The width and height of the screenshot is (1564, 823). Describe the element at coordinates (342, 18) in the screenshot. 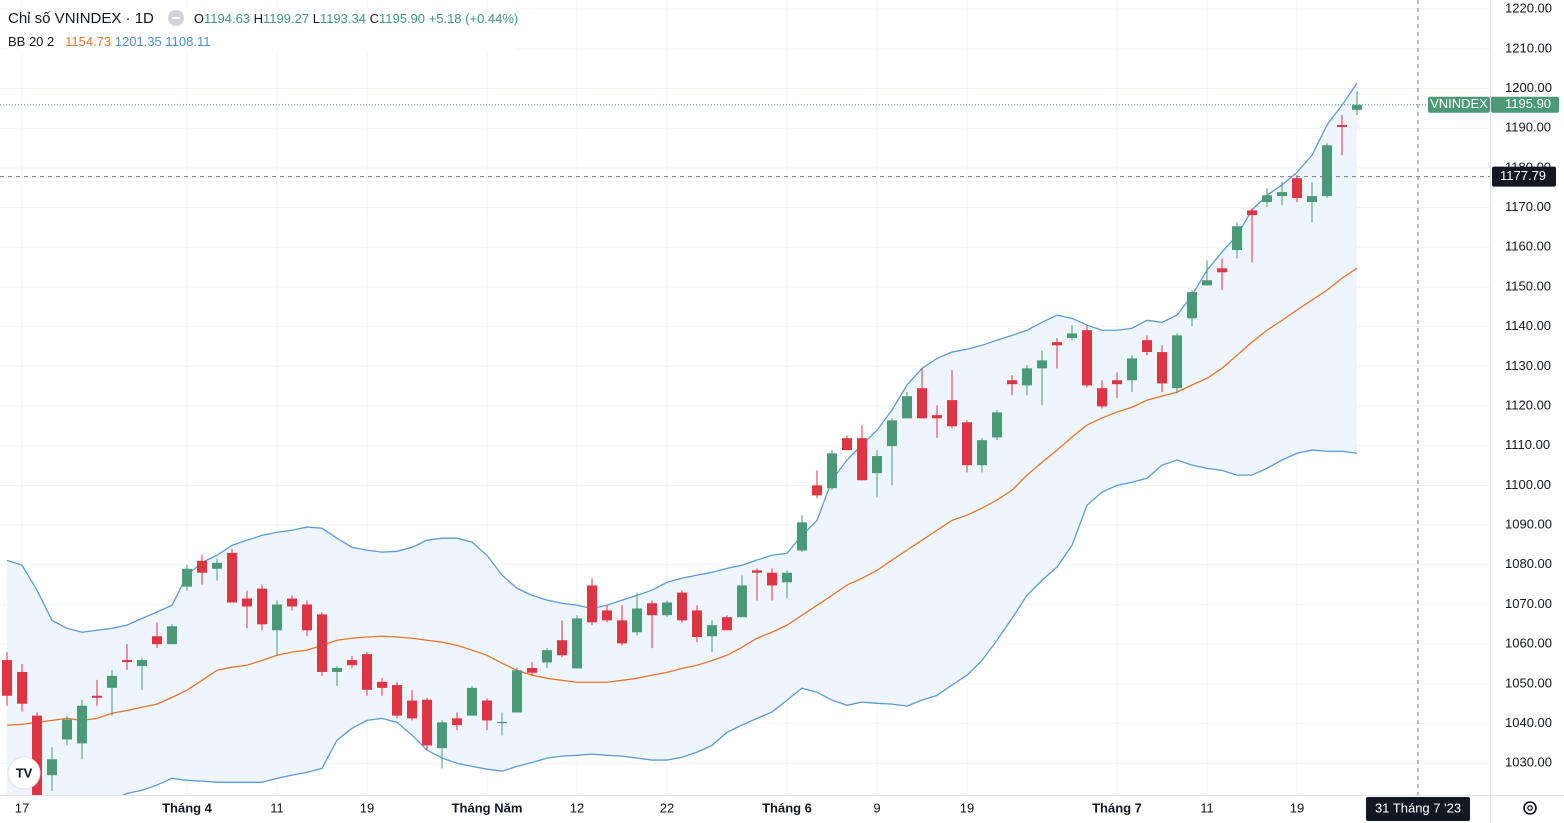

I see `low-value: 1193.34` at that location.